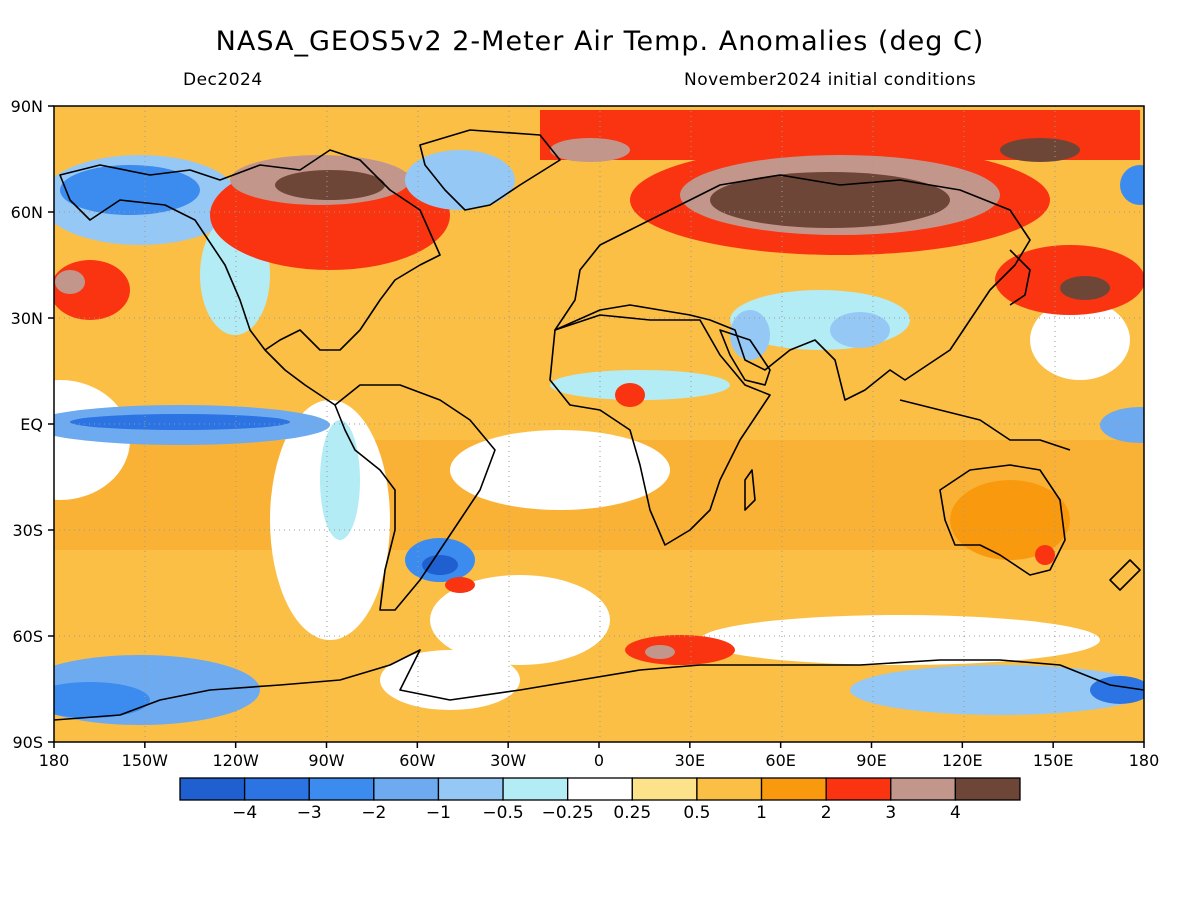 This screenshot has height=900, width=1200. Describe the element at coordinates (696, 813) in the screenshot. I see `colorbar-label: 0.5` at that location.